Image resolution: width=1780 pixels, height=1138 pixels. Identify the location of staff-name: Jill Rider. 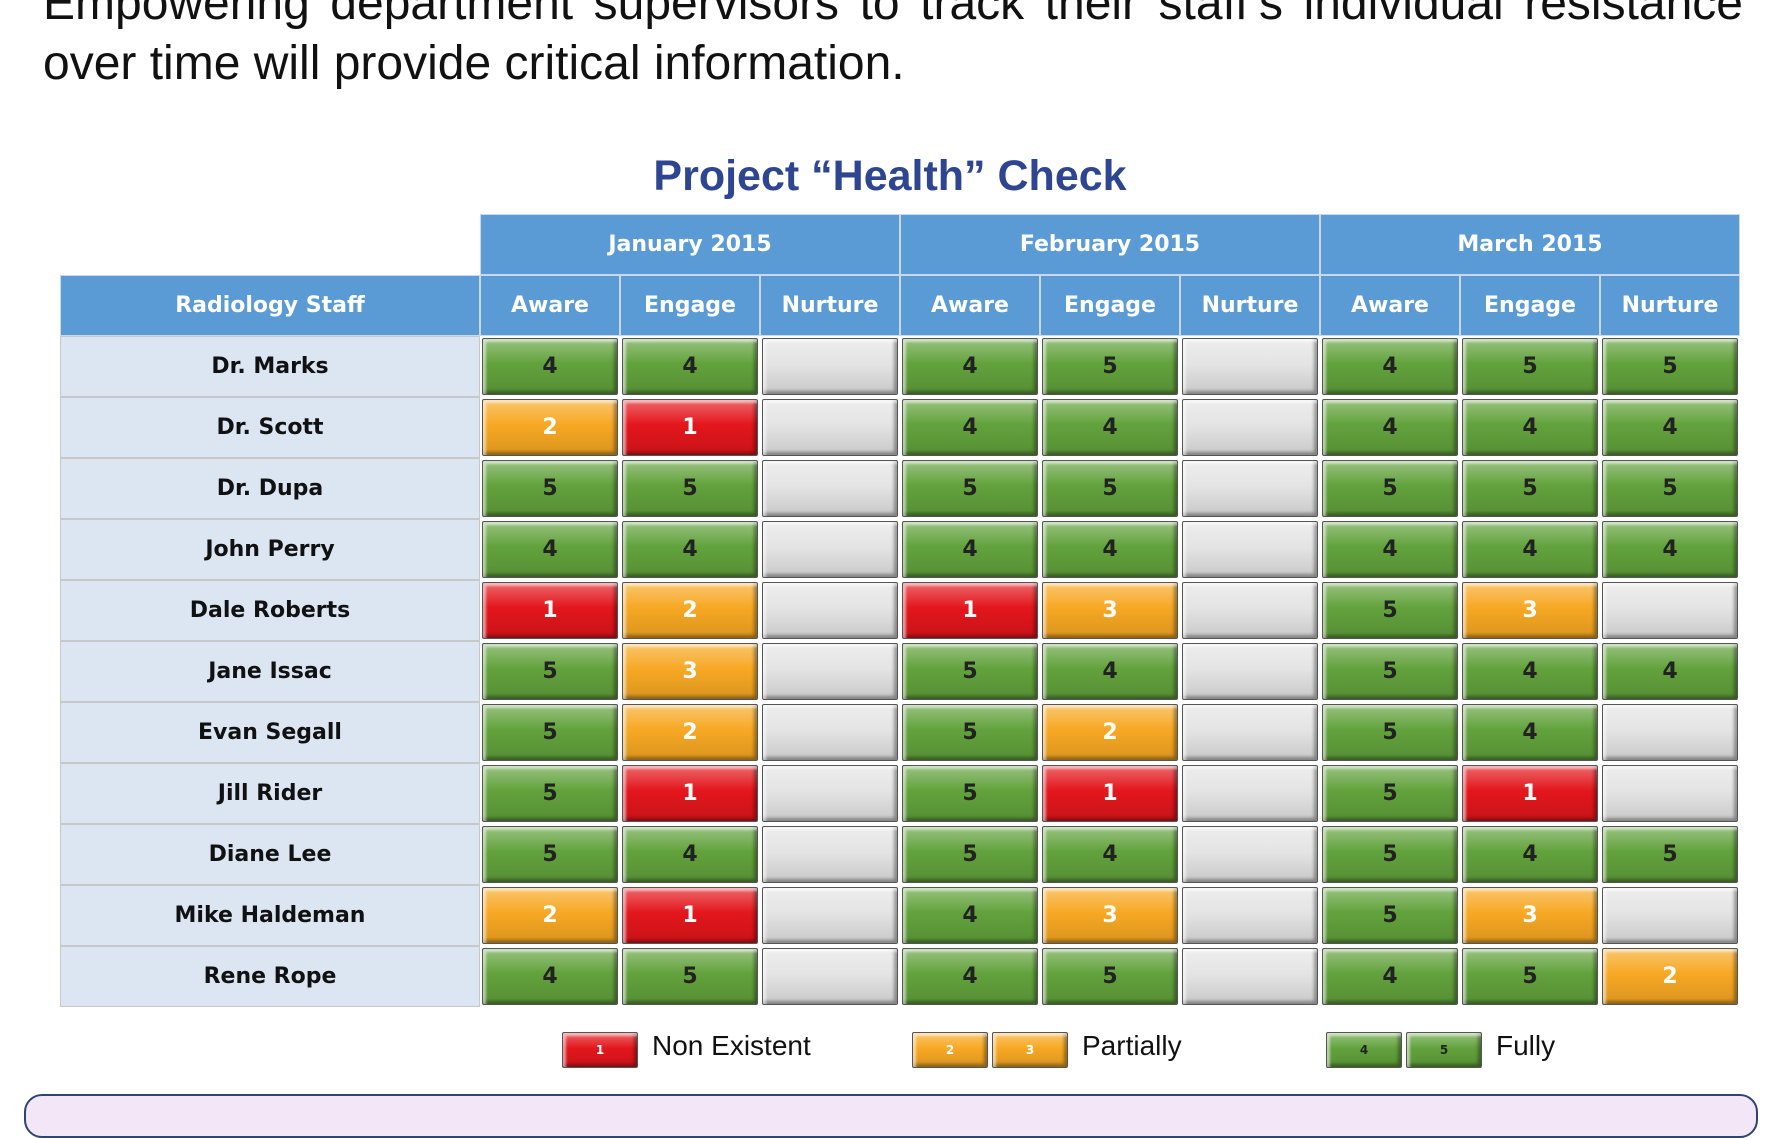
(270, 793).